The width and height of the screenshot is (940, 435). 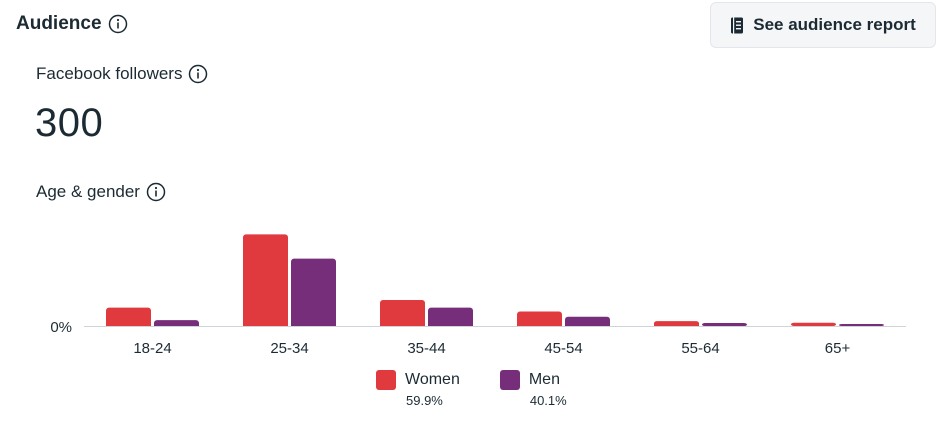 I want to click on y-tick-label: 0%, so click(x=61, y=327).